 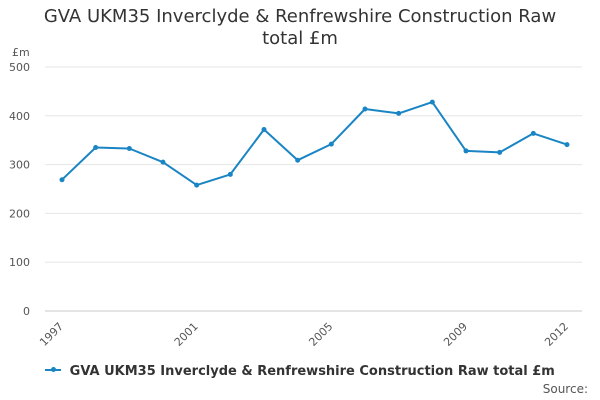 I want to click on x-tick-label: 2005, so click(x=320, y=334).